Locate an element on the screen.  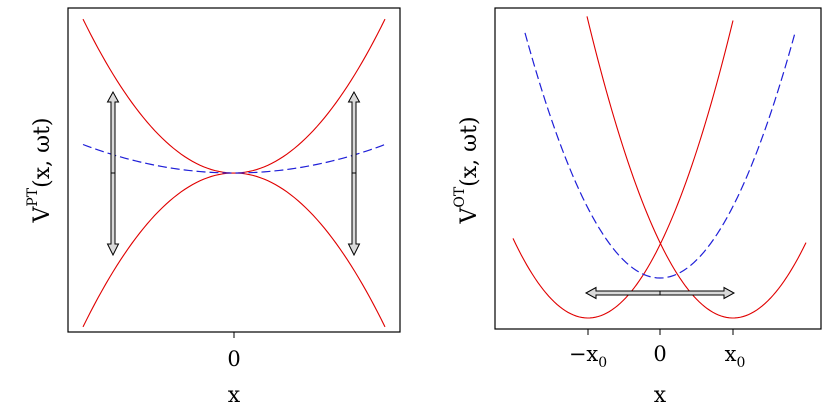
right-horizontal-double-arrow is located at coordinates (660, 293).